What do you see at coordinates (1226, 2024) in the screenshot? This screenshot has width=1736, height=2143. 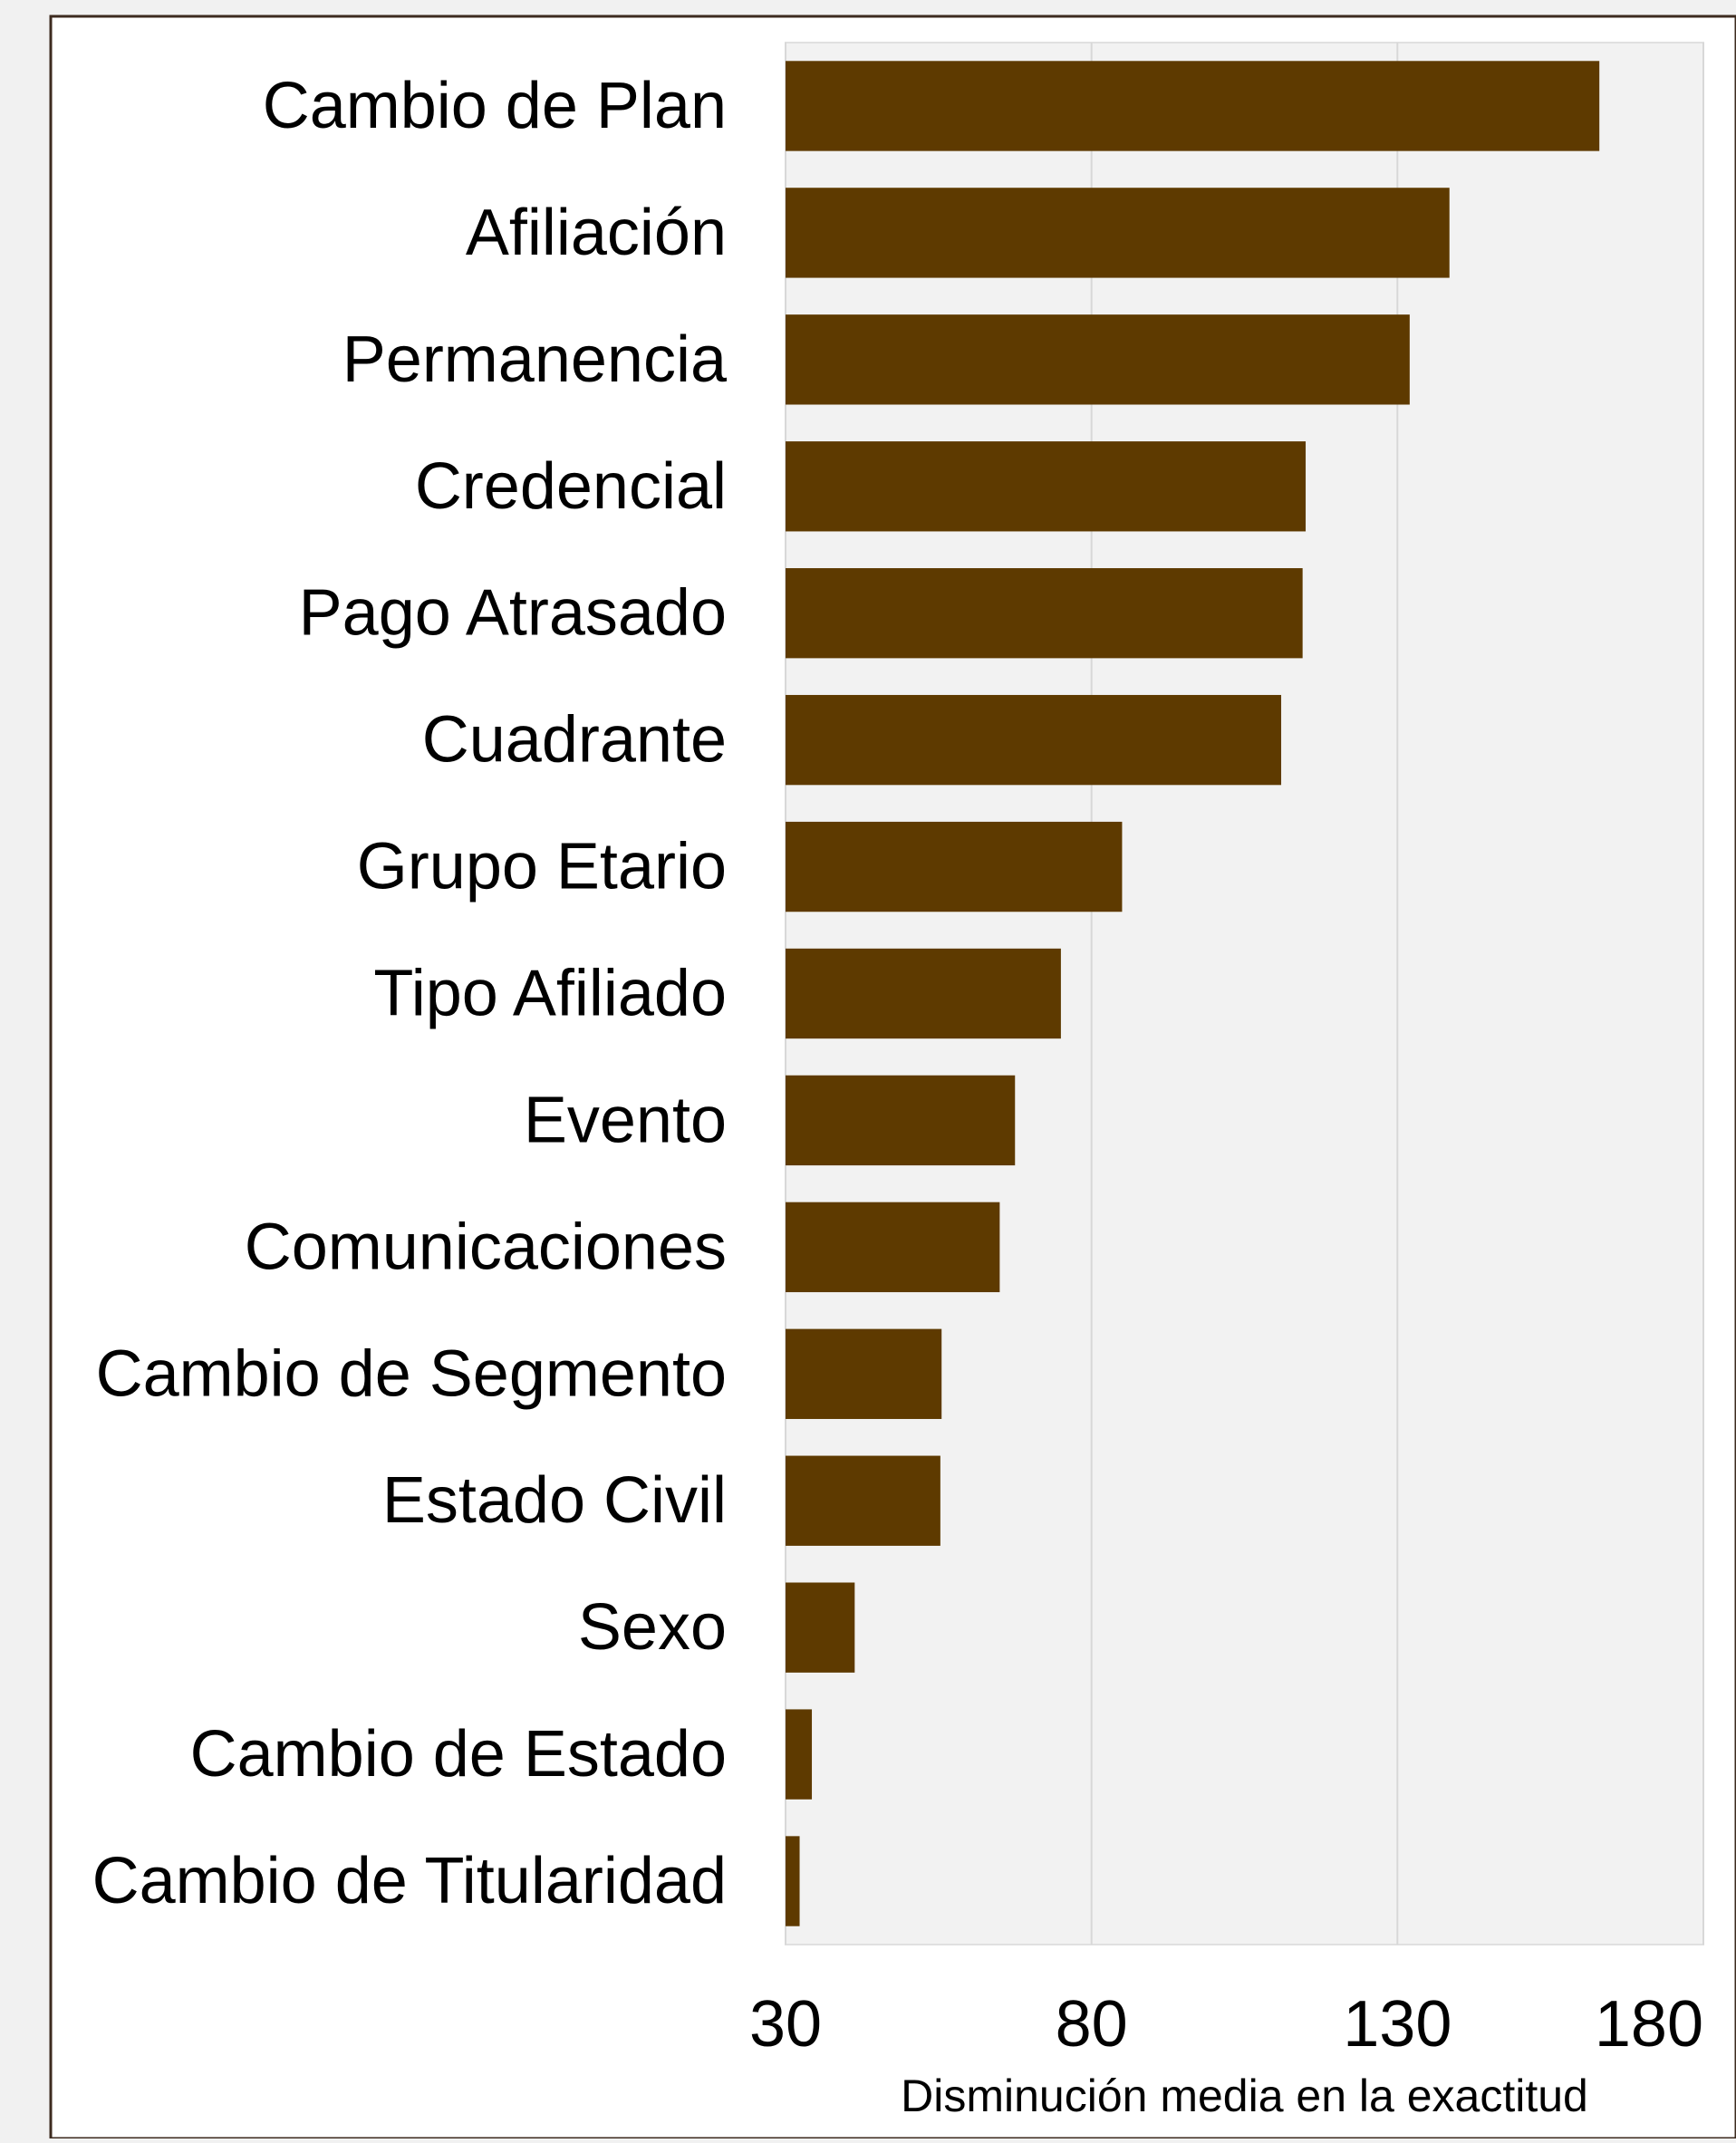 I see `x-tick-labels: 30 80 130 180` at bounding box center [1226, 2024].